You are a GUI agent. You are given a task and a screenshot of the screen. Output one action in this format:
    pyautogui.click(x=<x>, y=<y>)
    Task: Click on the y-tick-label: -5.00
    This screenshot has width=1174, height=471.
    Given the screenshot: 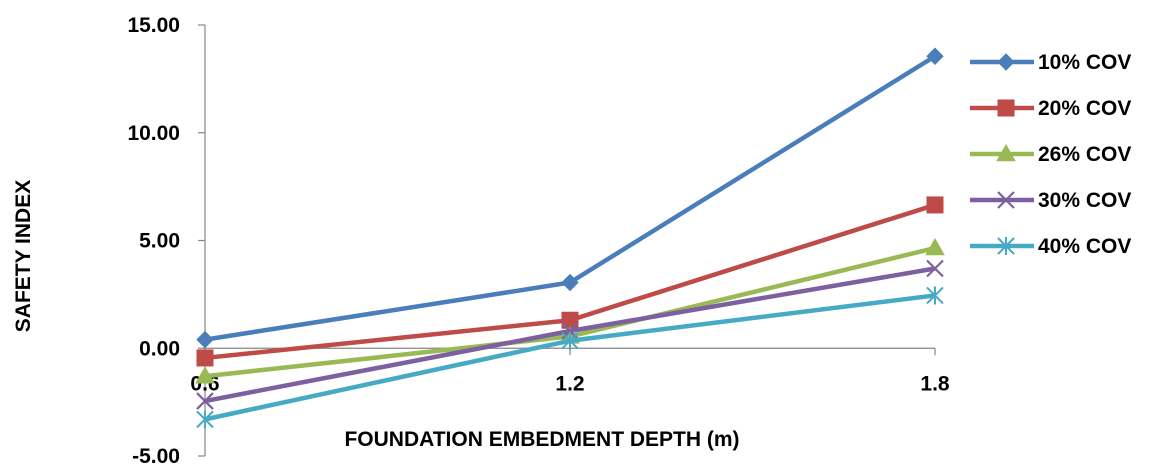 What is the action you would take?
    pyautogui.click(x=156, y=456)
    